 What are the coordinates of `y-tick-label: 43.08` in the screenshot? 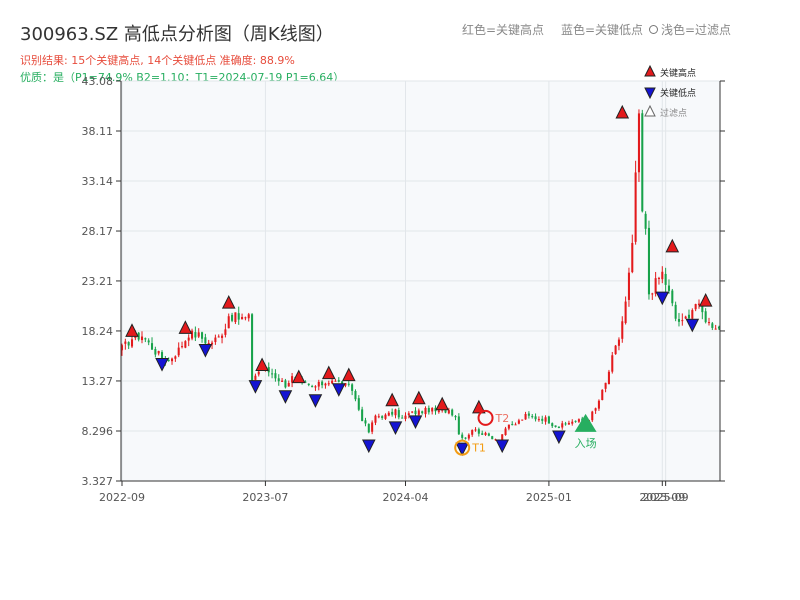 It's located at (98, 81).